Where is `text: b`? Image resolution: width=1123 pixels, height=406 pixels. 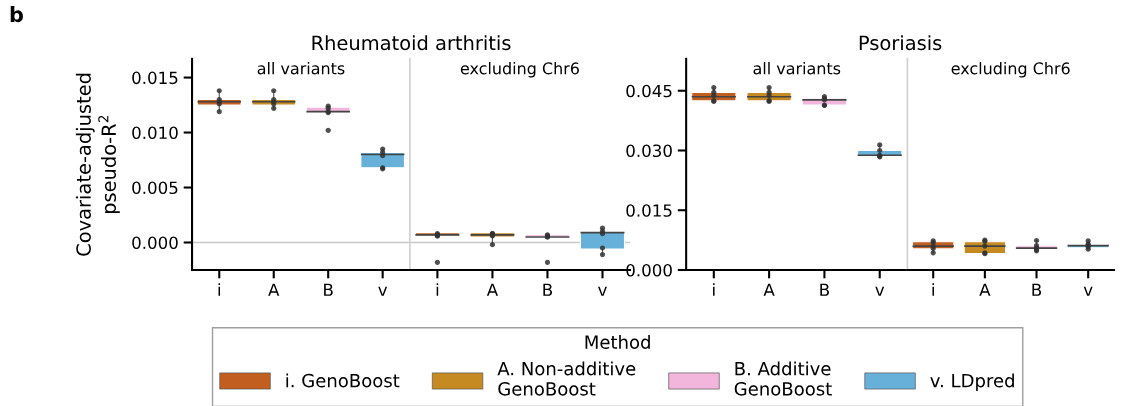 text: b is located at coordinates (16, 14).